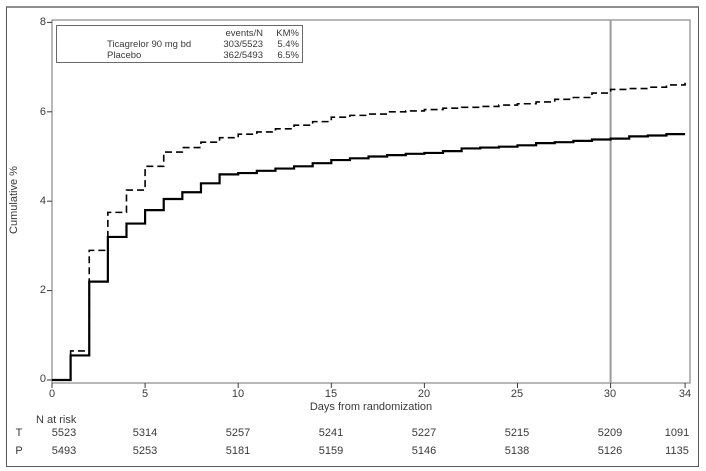 This screenshot has width=706, height=471. What do you see at coordinates (243, 44) in the screenshot?
I see `legend-events-ticagrelor: 303/5523` at bounding box center [243, 44].